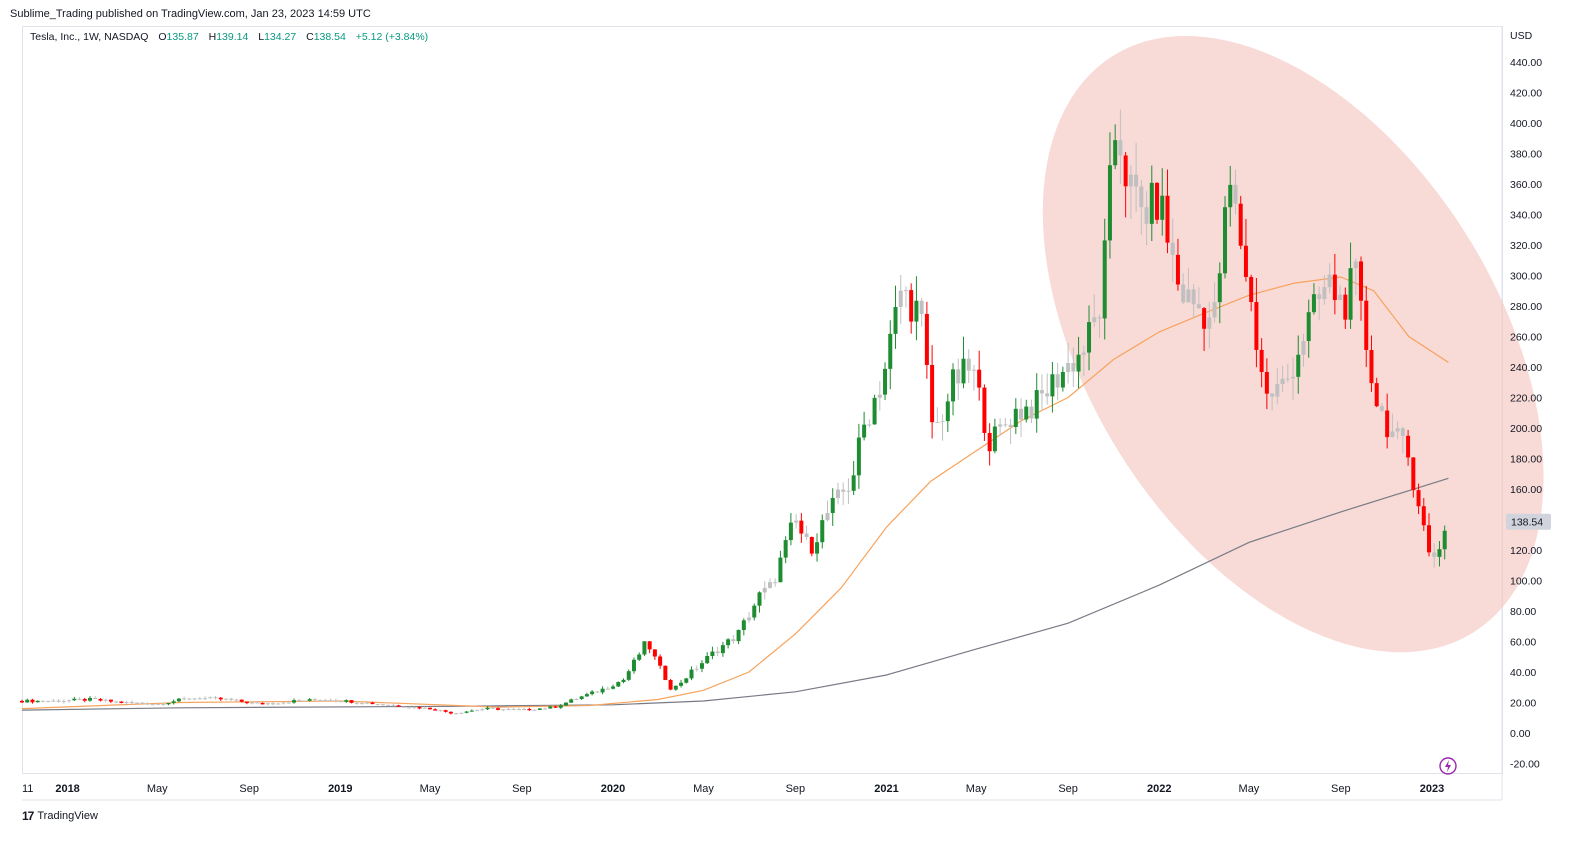 The height and width of the screenshot is (841, 1577). Describe the element at coordinates (1526, 429) in the screenshot. I see `price-tick-label: 200.00` at that location.